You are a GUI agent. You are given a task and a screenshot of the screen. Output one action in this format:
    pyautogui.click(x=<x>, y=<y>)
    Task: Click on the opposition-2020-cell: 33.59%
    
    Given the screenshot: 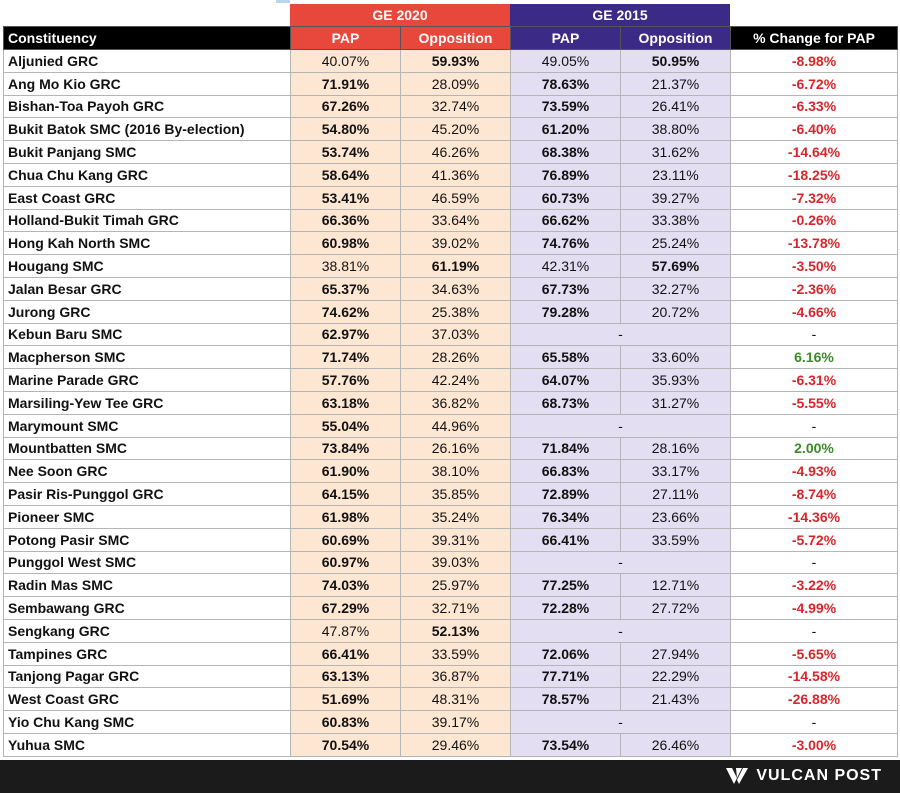 What is the action you would take?
    pyautogui.click(x=455, y=653)
    